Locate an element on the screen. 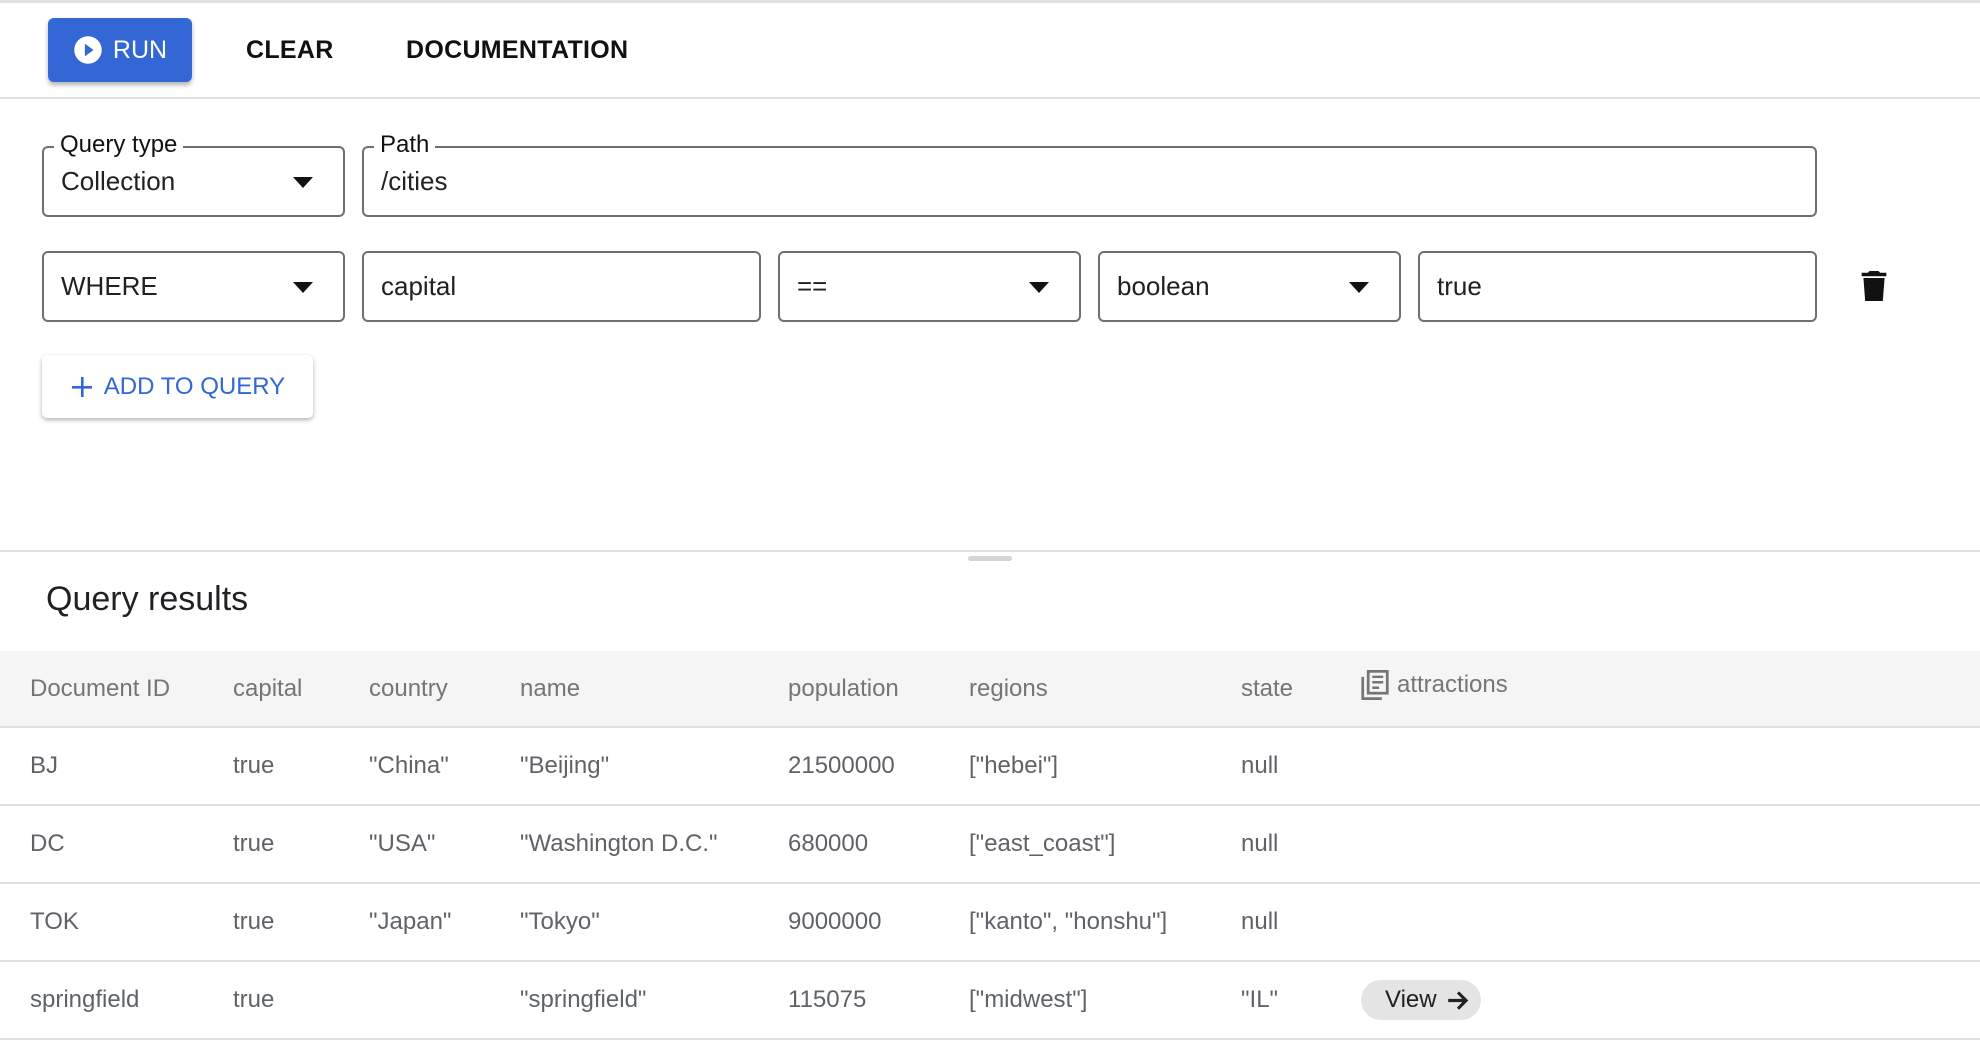 The image size is (1980, 1040). table-cell: 9000000 is located at coordinates (878, 922).